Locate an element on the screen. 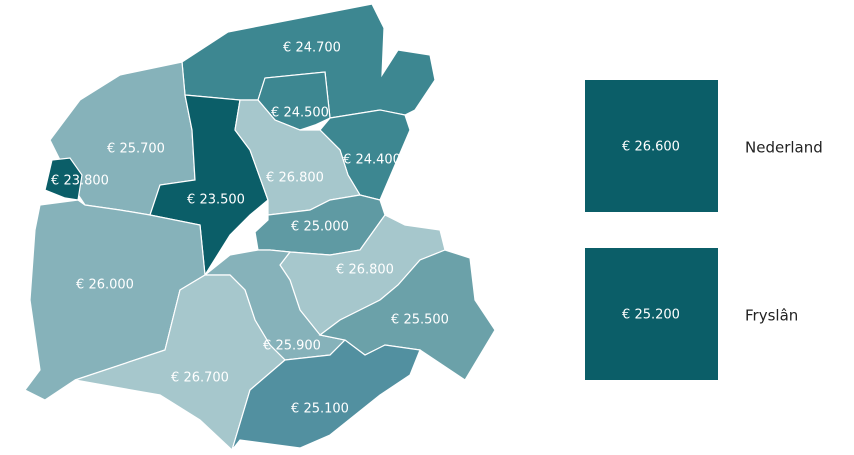 This screenshot has width=854, height=455. region-label: € 24.700 is located at coordinates (312, 48).